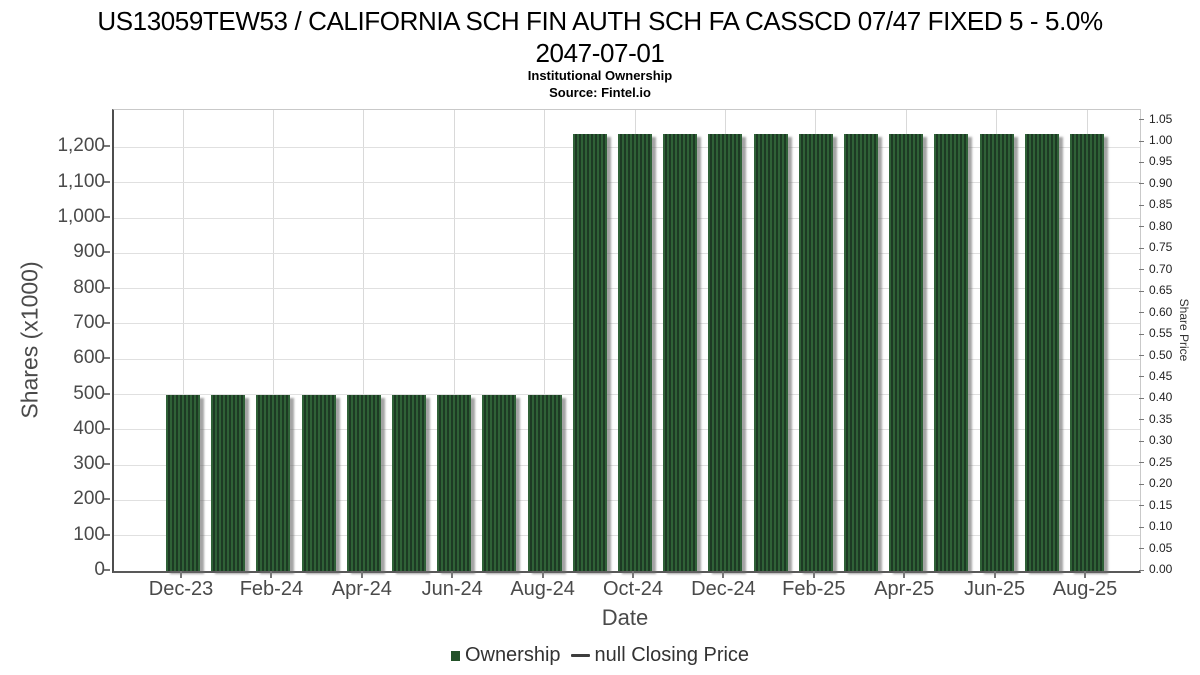 This screenshot has width=1200, height=675. What do you see at coordinates (1161, 354) in the screenshot?
I see `y-right-tick-label: 0.50` at bounding box center [1161, 354].